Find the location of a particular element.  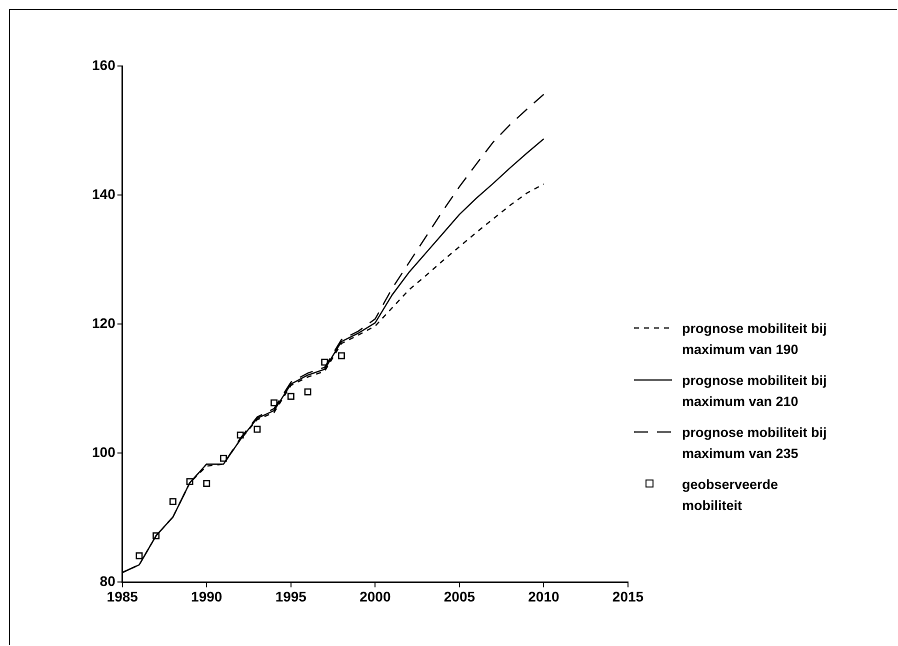

legend-label: prognose mobiliteit bij maximum van 235 is located at coordinates (755, 443).